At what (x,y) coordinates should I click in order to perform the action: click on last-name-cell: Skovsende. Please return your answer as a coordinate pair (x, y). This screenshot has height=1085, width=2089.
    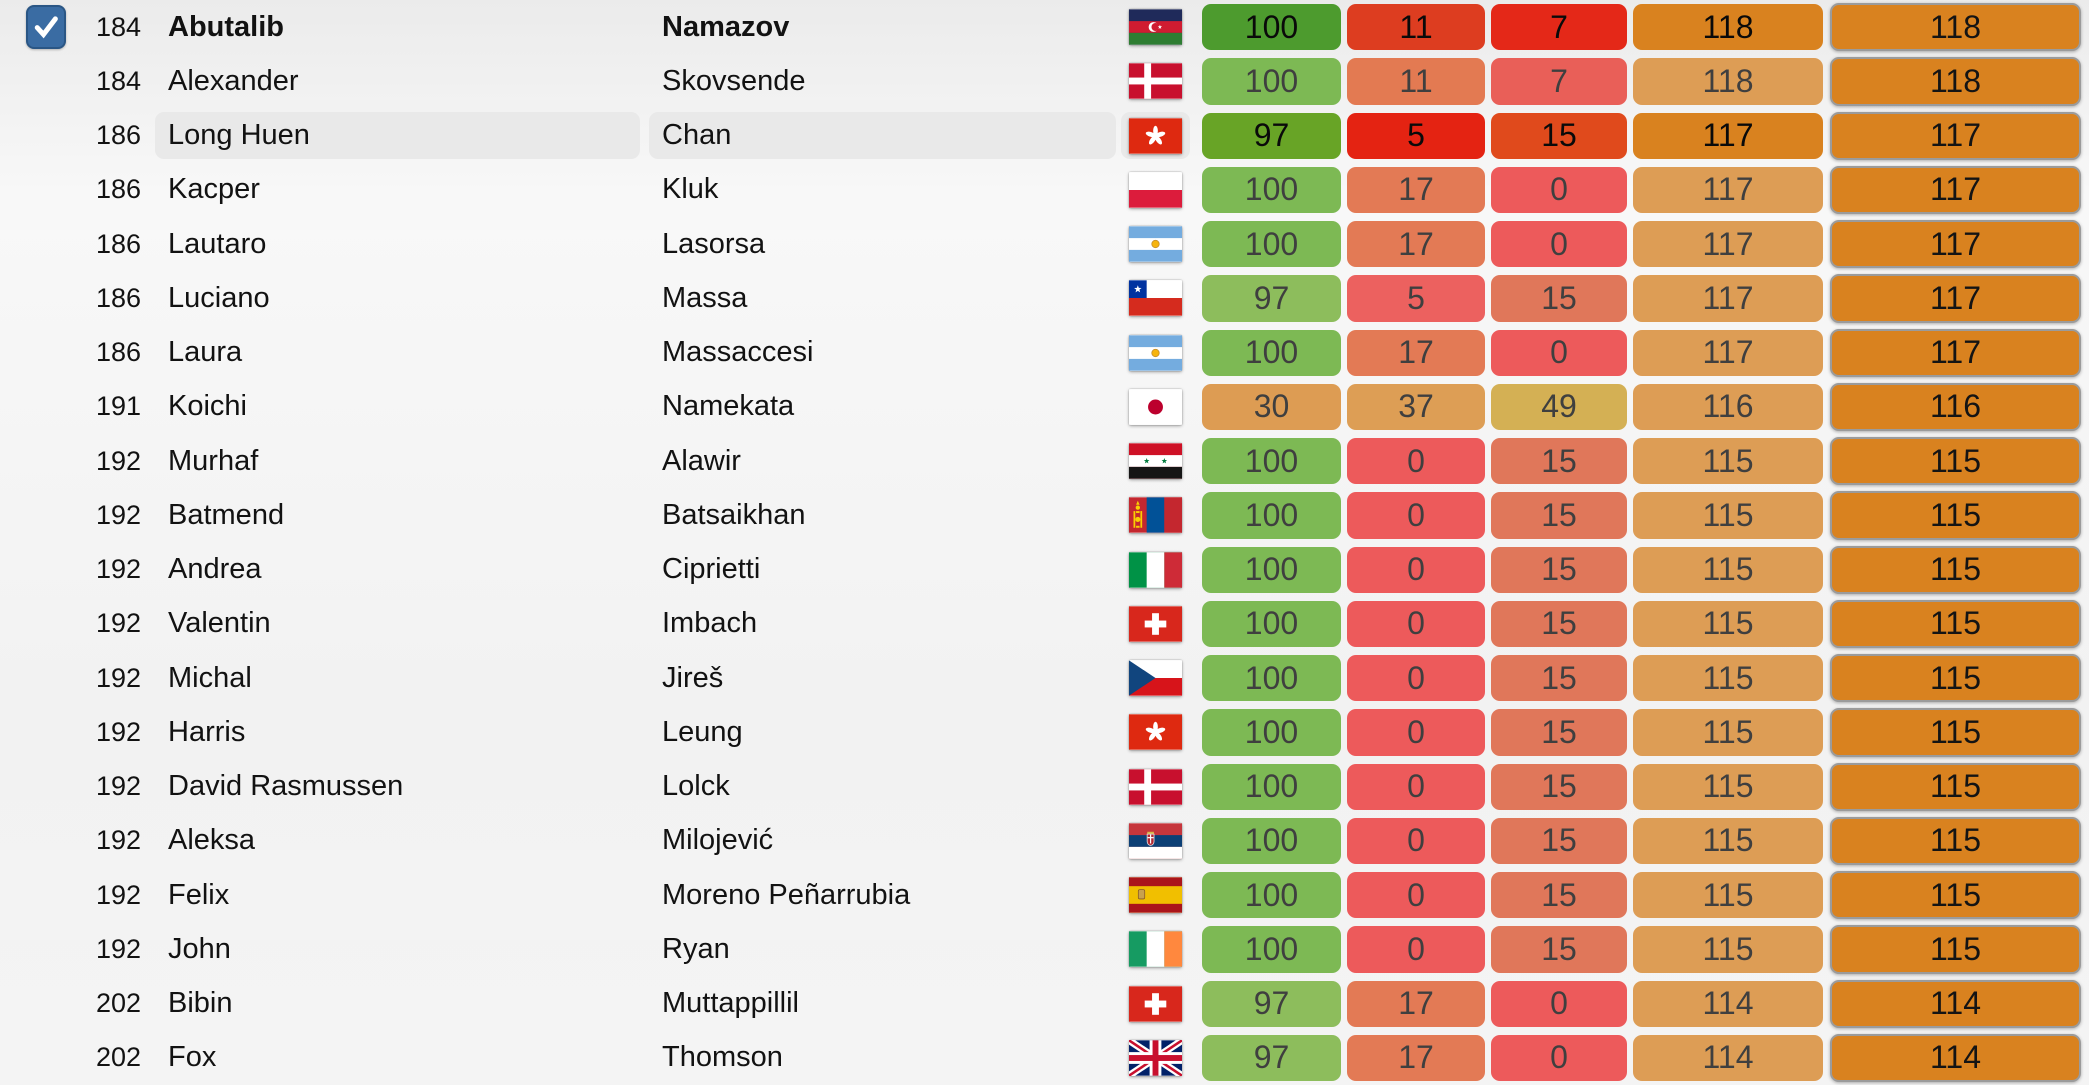
    Looking at the image, I should click on (734, 80).